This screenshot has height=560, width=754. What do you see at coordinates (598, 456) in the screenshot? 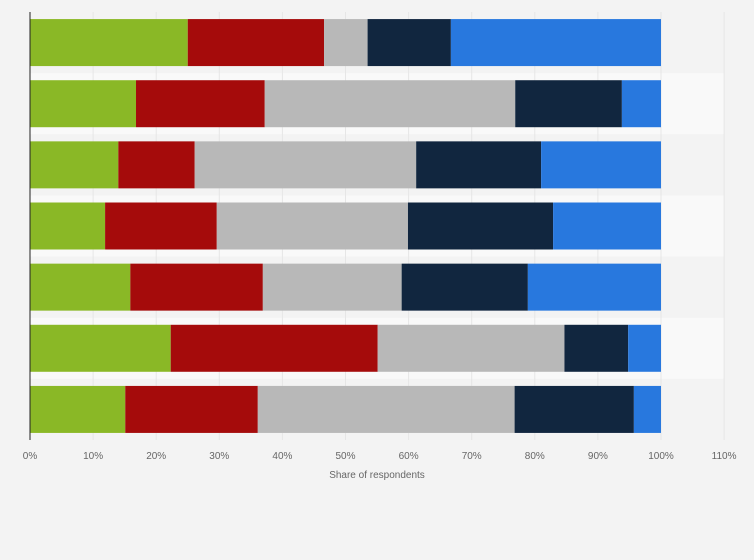
I see `x-tick-label: 90%` at bounding box center [598, 456].